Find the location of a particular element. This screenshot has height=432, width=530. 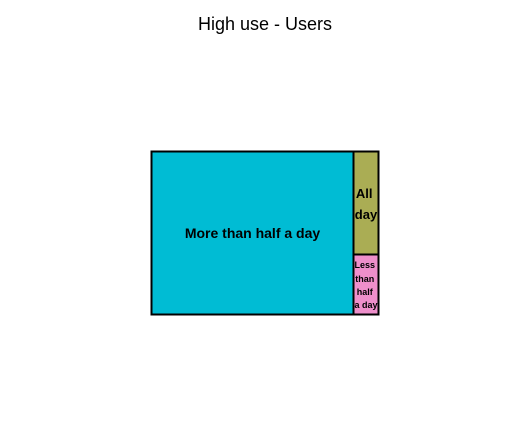

tile-rect-less-than-half-a-day is located at coordinates (366, 284).